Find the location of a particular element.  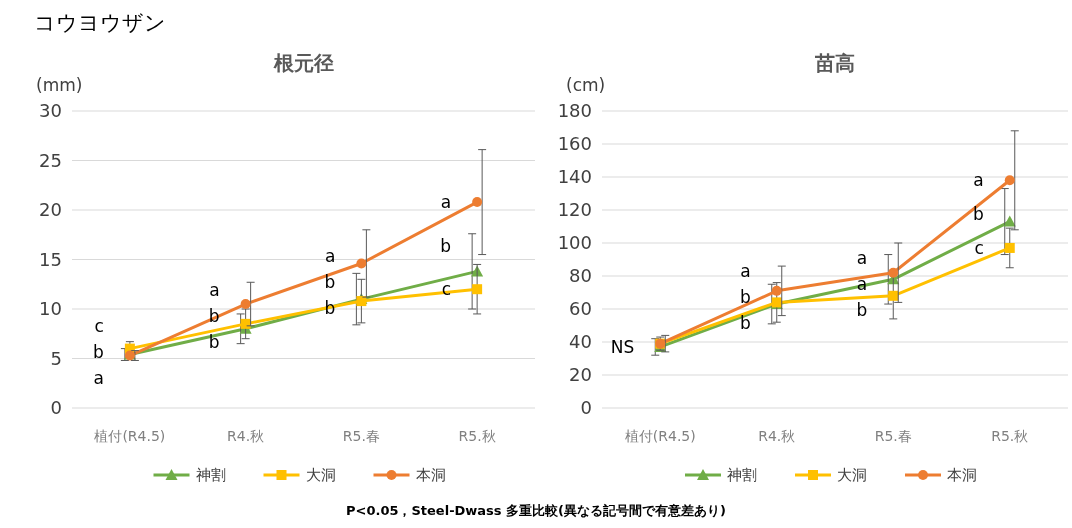

text: P<0.05，Steel-Dwass 多重比較(異なる記号間で有意差あり) is located at coordinates (536, 510).